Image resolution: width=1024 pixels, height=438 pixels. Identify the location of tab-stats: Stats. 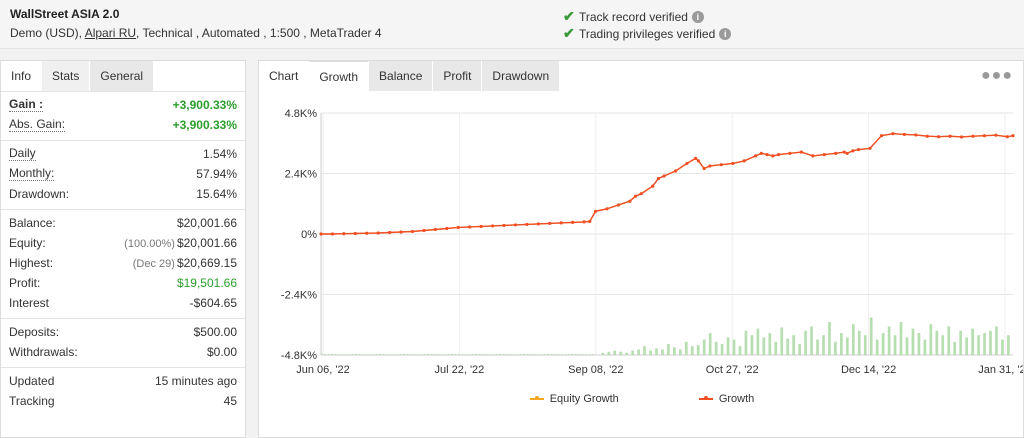
(66, 76).